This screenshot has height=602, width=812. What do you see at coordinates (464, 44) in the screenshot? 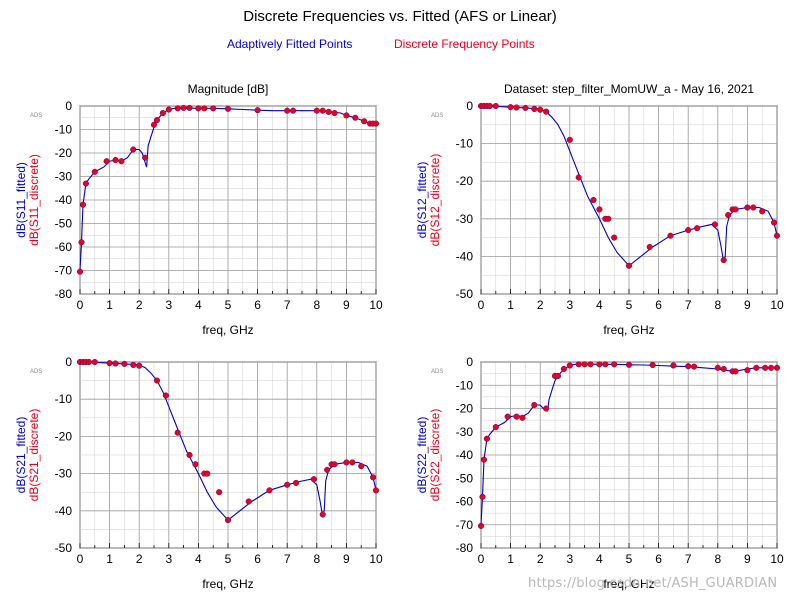
I see `legend-discrete-label: Discrete Frequency Points` at bounding box center [464, 44].